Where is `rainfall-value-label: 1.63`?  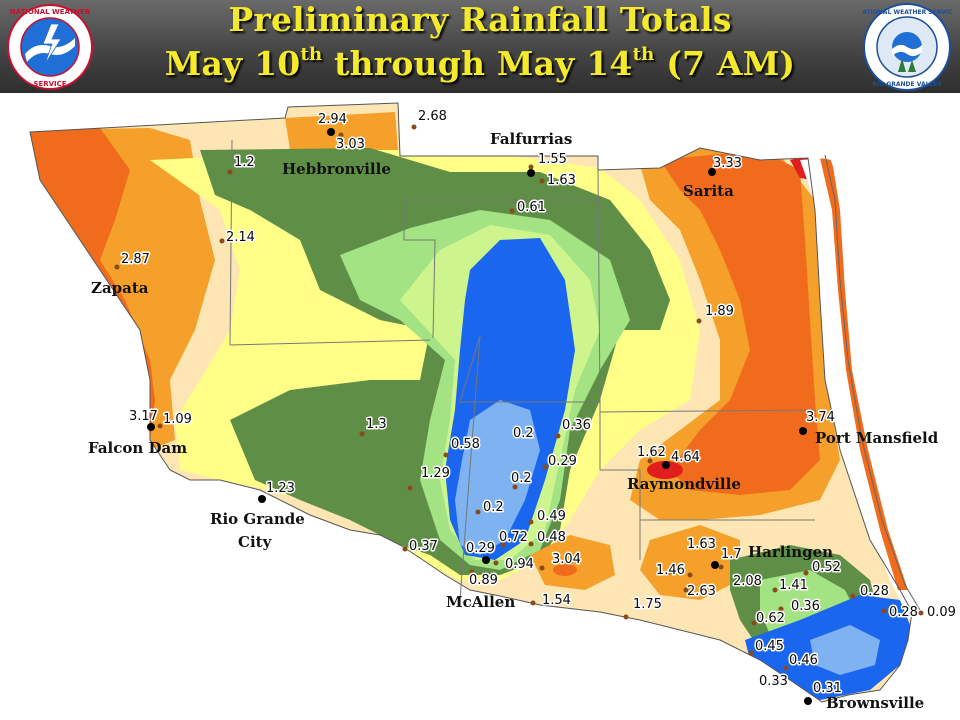
rainfall-value-label: 1.63 is located at coordinates (701, 544).